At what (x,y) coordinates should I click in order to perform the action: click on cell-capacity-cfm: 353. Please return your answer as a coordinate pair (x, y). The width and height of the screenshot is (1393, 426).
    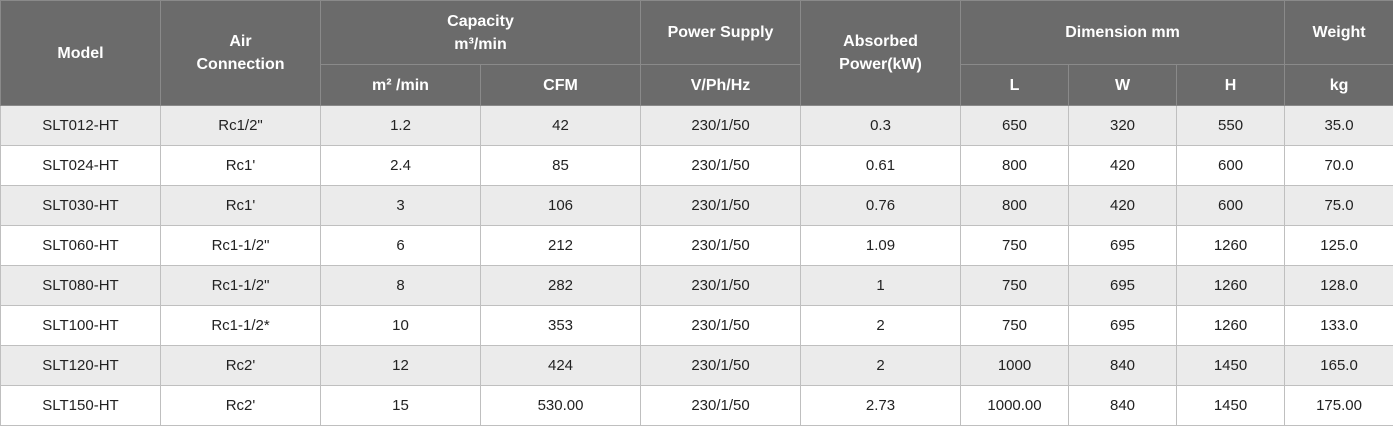
    Looking at the image, I should click on (560, 325).